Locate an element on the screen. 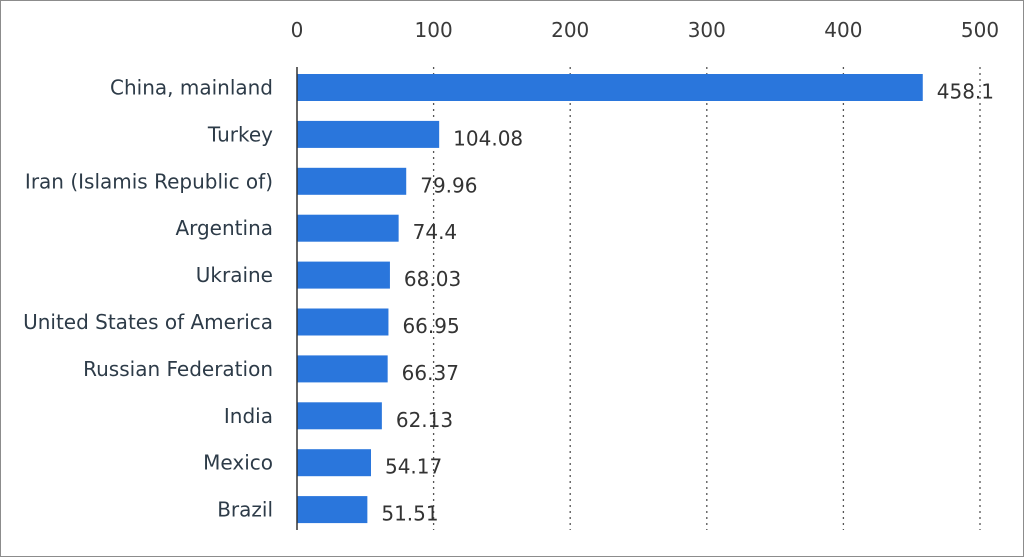 This screenshot has height=557, width=1024. category-label: India is located at coordinates (248, 416).